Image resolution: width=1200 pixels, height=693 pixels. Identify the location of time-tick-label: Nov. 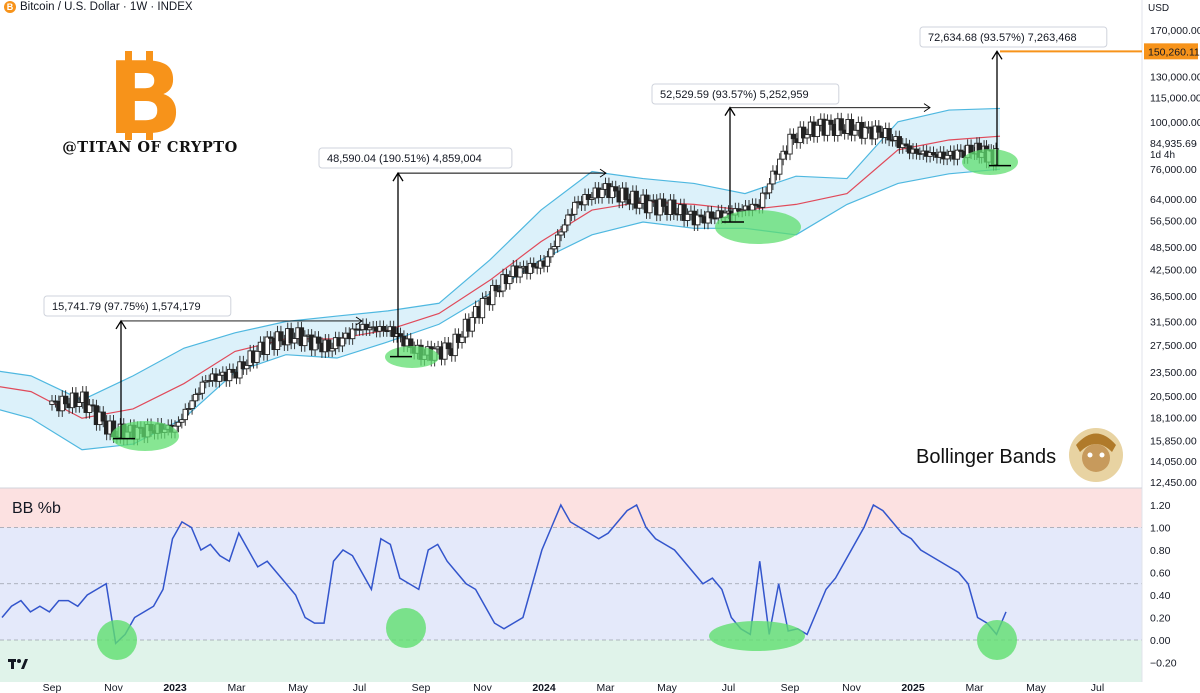
(482, 687).